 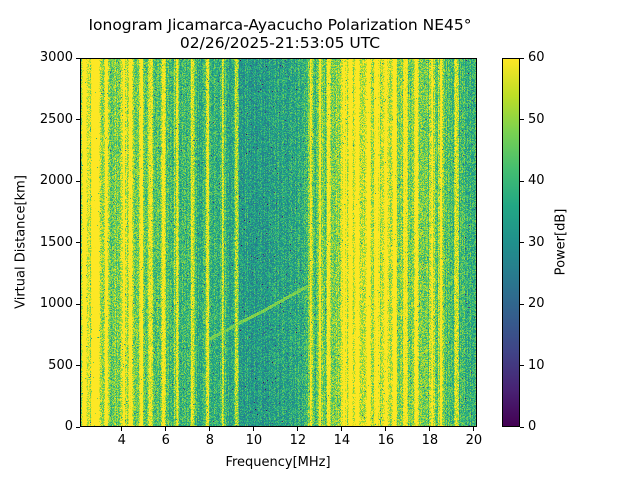 I want to click on colorbar, so click(x=511, y=242).